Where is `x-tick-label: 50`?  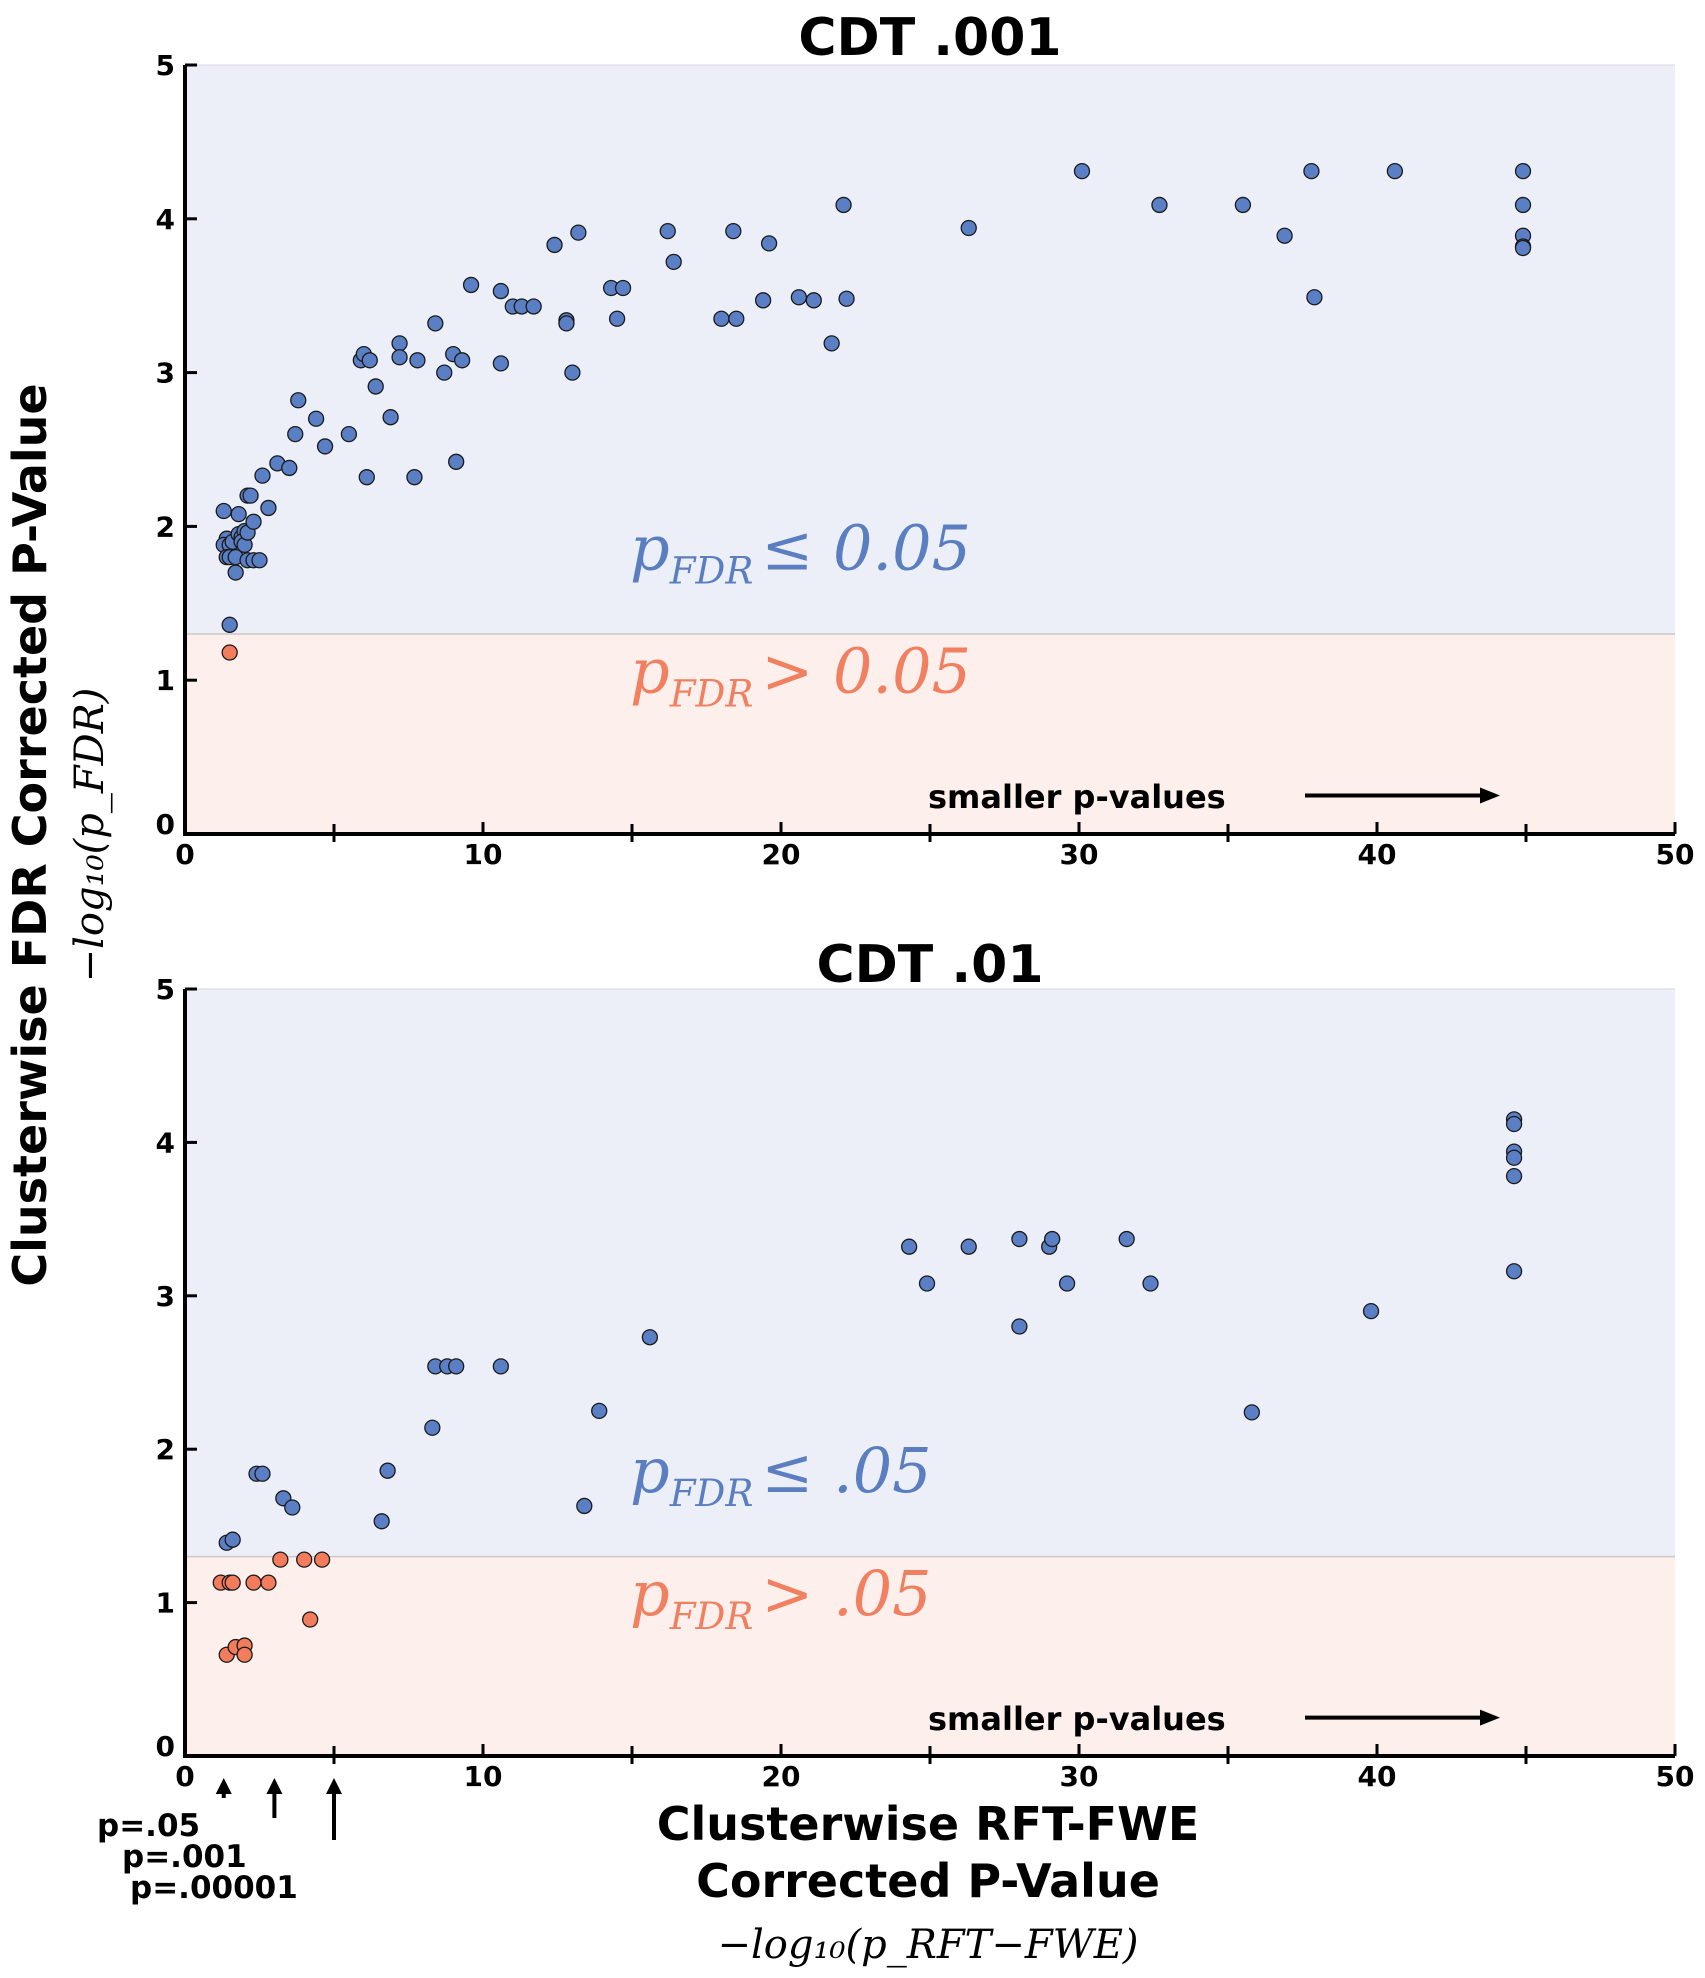
x-tick-label: 50 is located at coordinates (1675, 1776).